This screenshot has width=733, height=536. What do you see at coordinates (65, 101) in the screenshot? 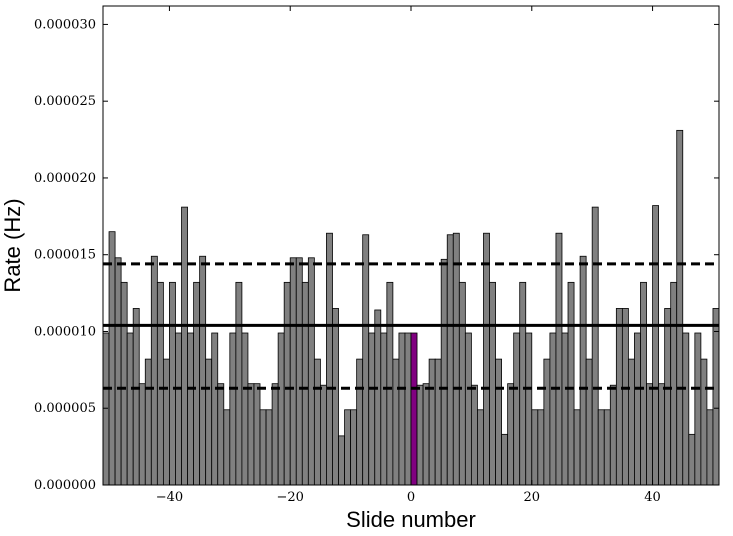
I see `y-tick-label: 0.000025` at bounding box center [65, 101].